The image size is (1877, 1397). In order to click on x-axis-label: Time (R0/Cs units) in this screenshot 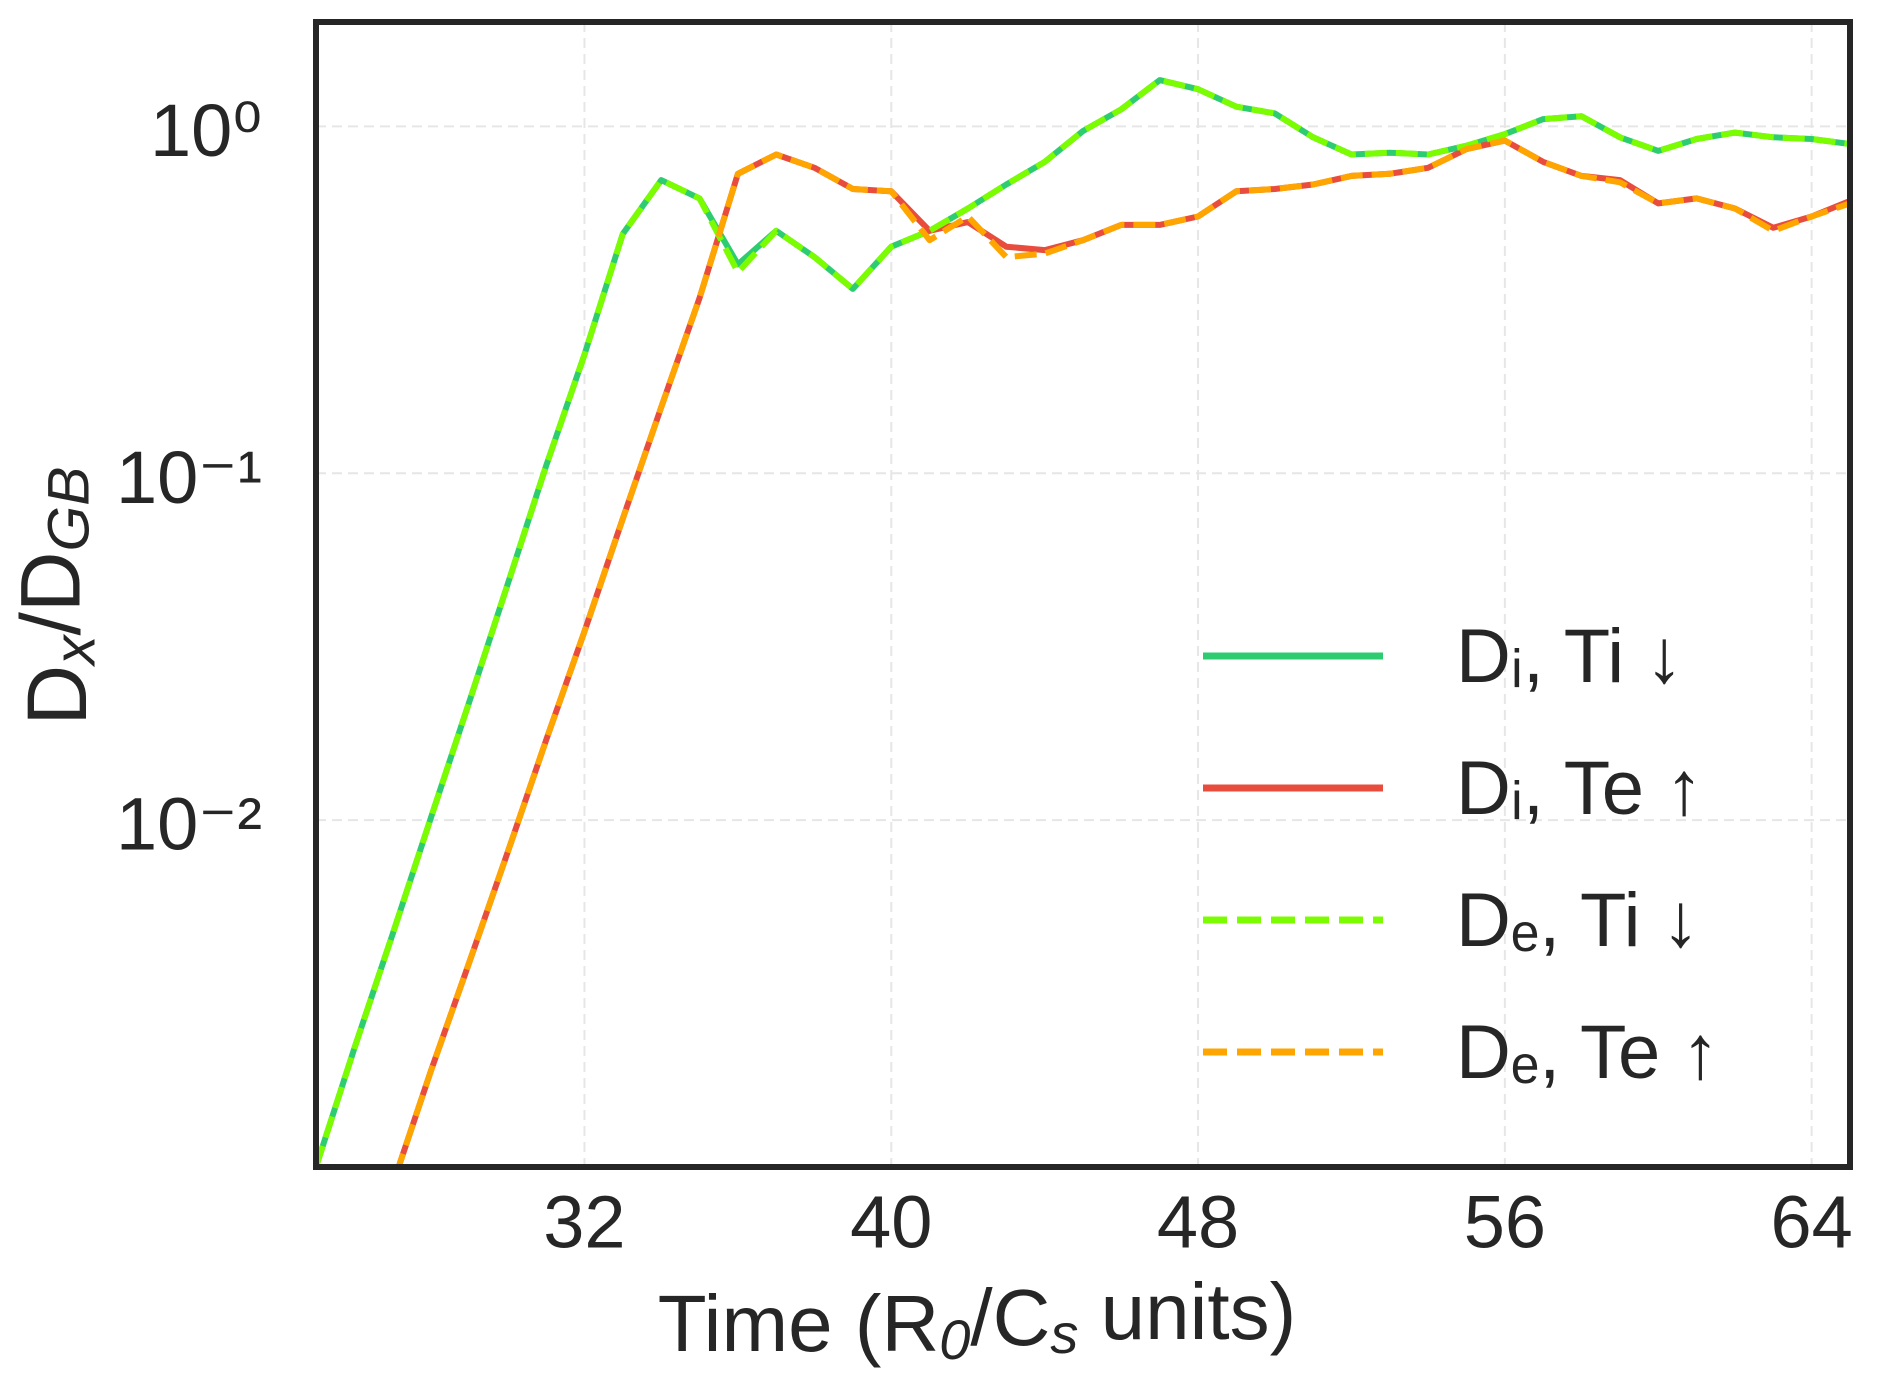, I will do `click(977, 1319)`.